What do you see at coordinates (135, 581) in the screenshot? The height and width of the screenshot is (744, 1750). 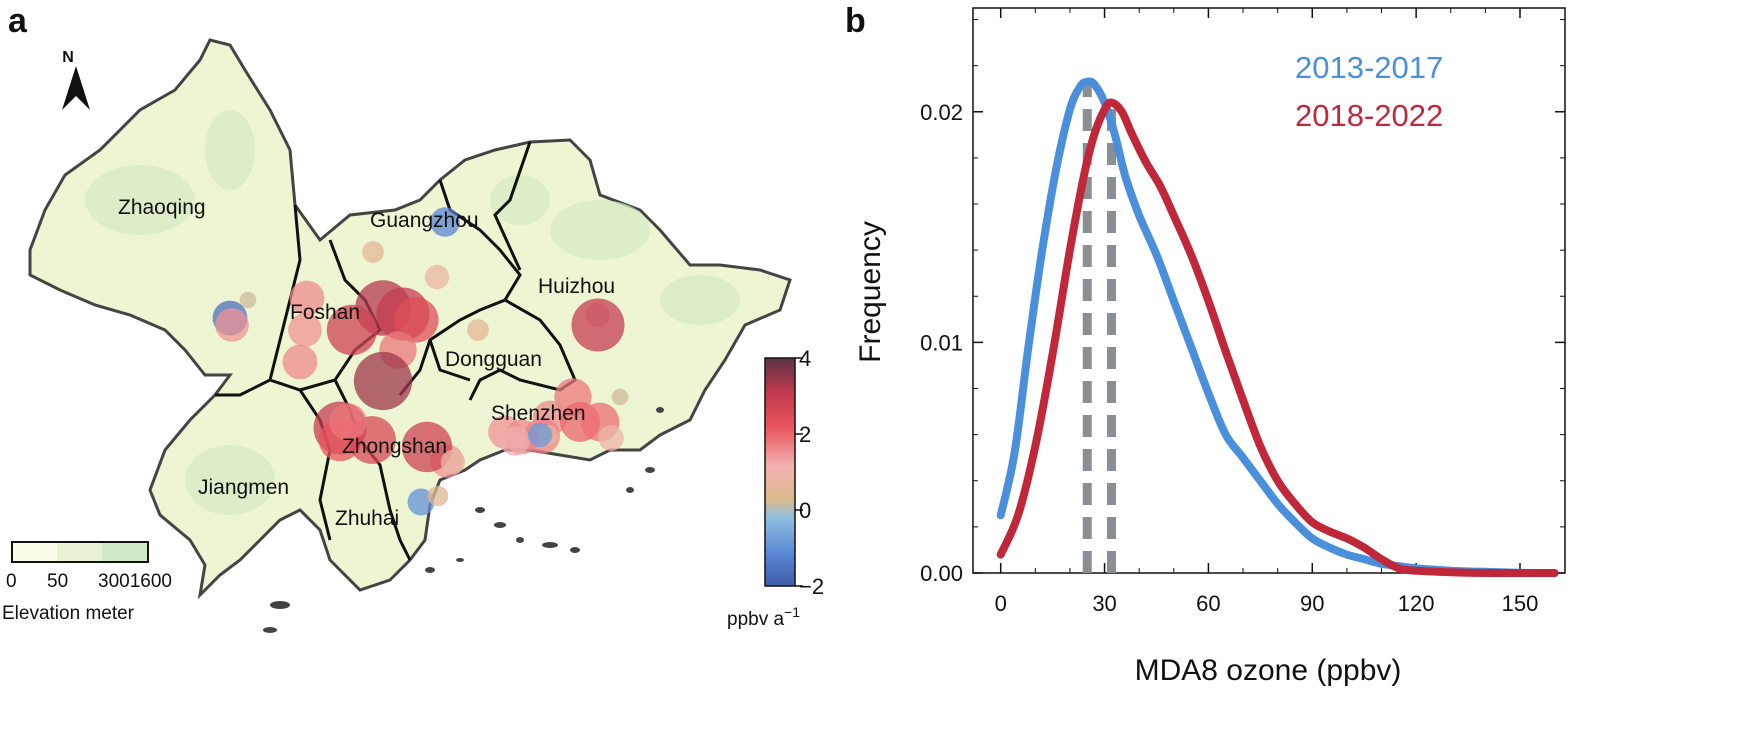 I see `elevation-tick-high: 3001600` at bounding box center [135, 581].